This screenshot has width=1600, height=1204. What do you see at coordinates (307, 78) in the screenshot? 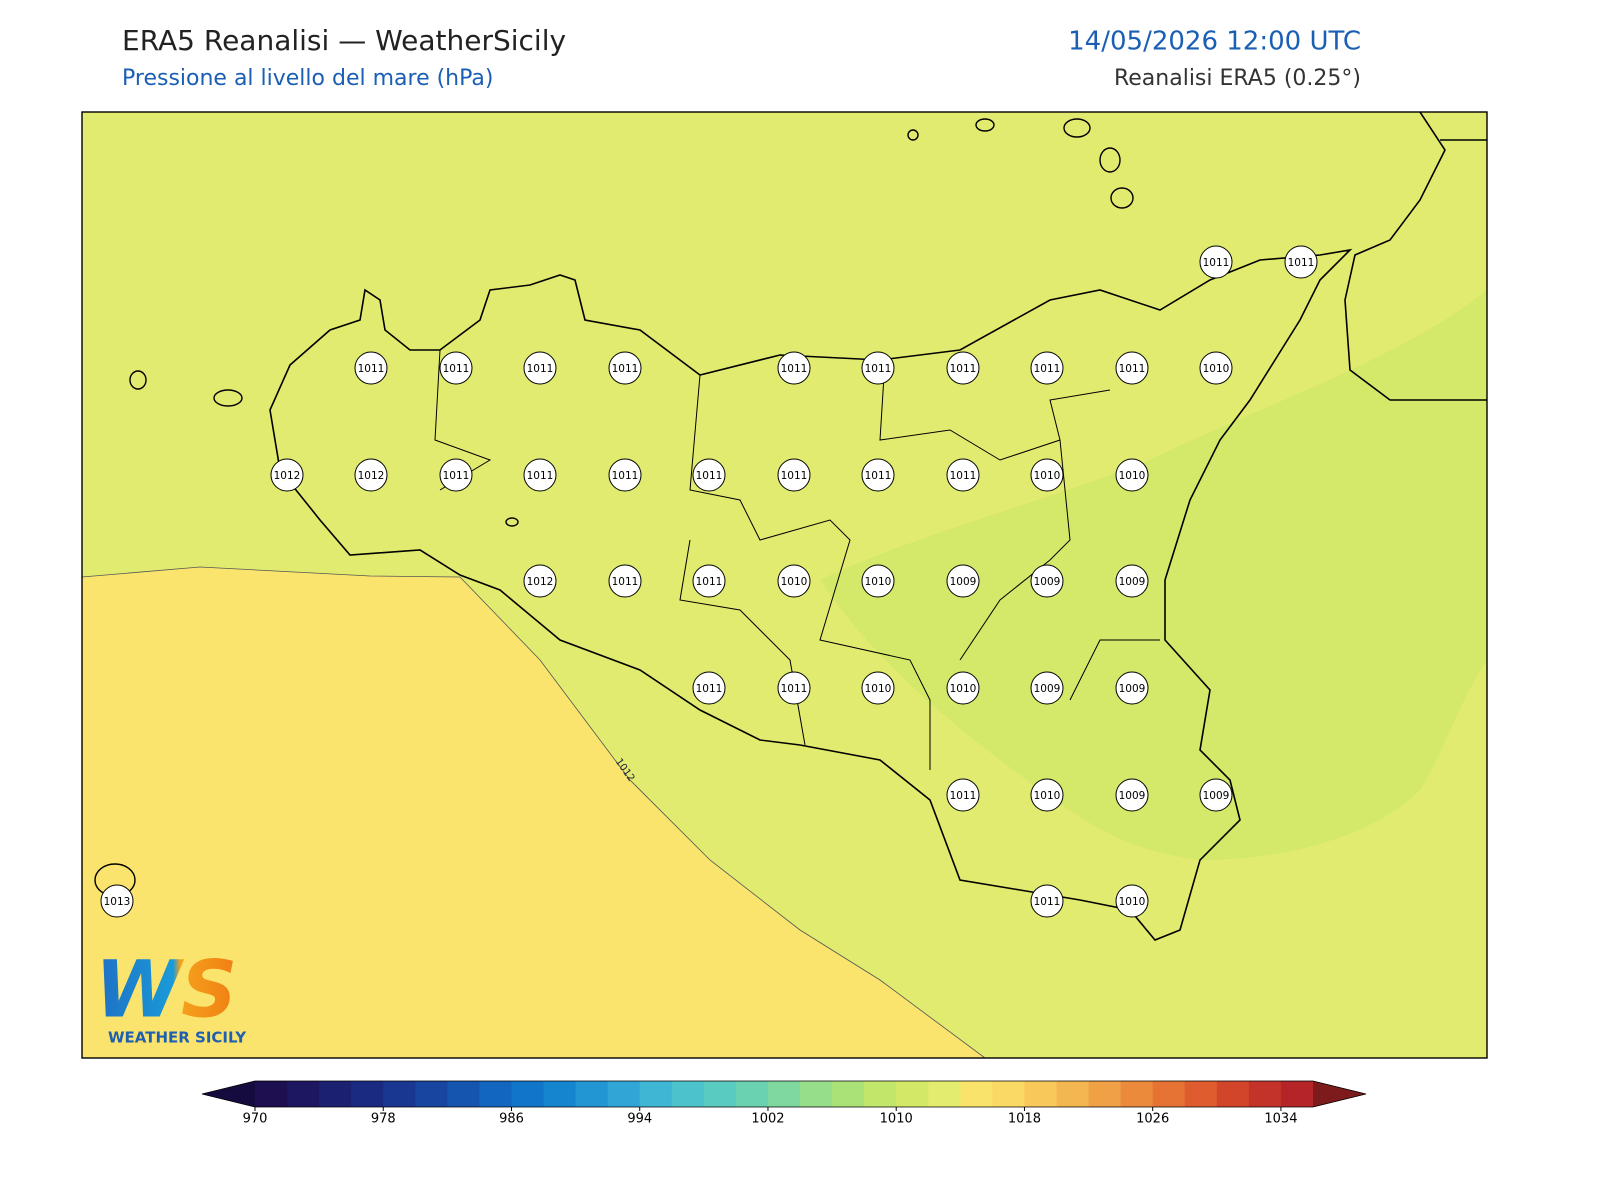
I see `subtitle: Pressione al livello del mare (hPa)` at bounding box center [307, 78].